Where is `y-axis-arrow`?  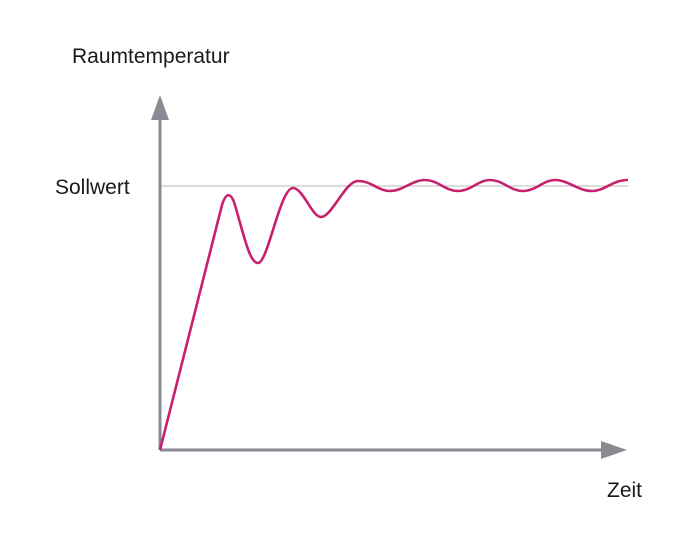
y-axis-arrow is located at coordinates (160, 107).